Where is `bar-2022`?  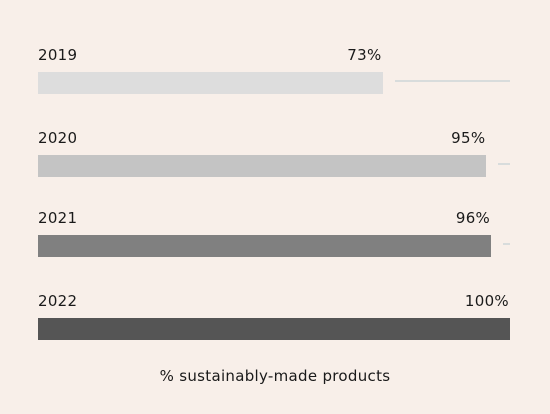 bar-2022 is located at coordinates (274, 329).